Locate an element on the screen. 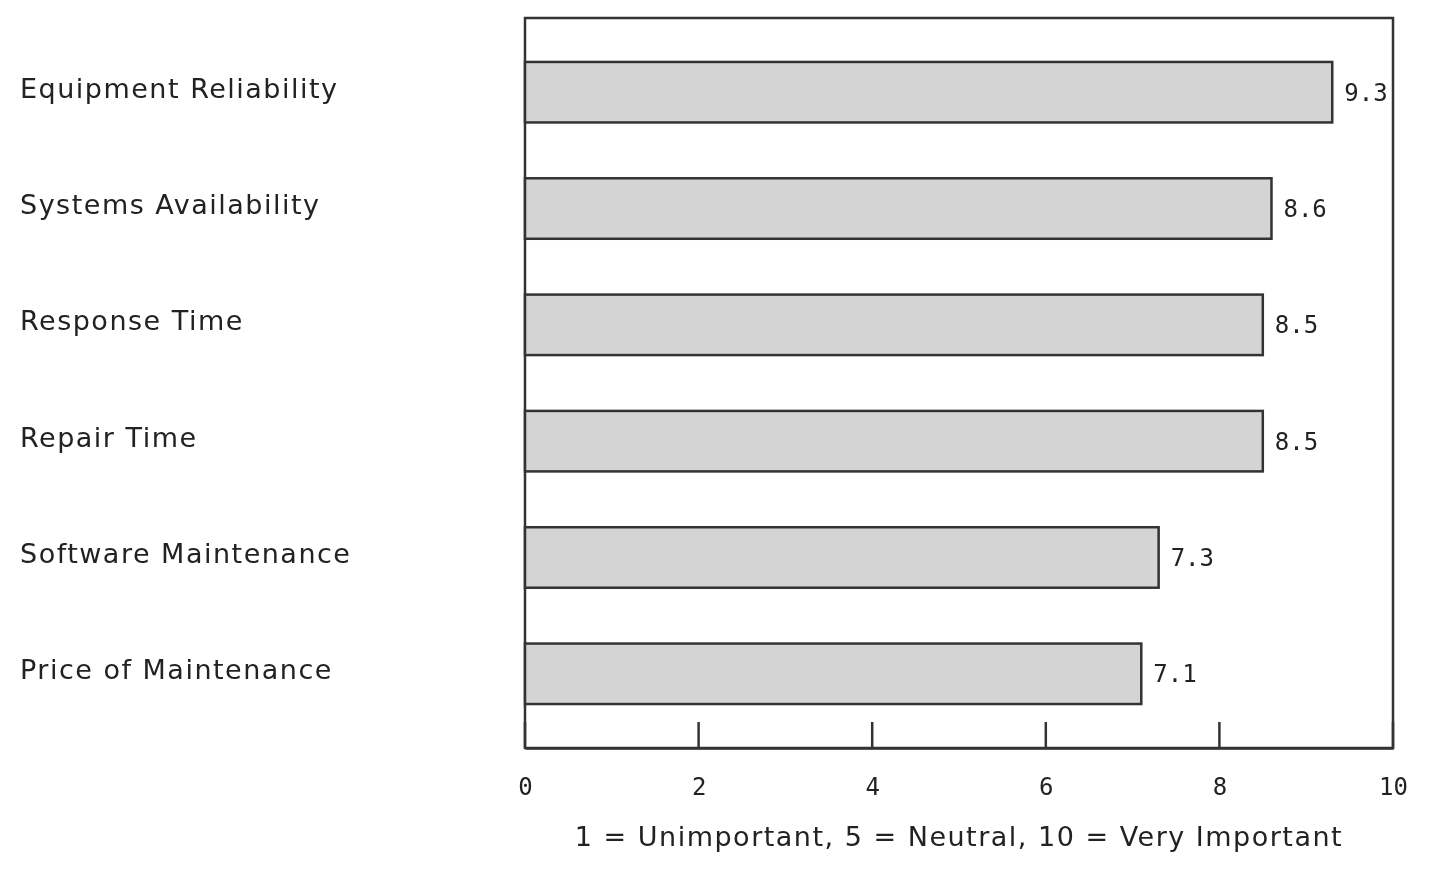  data-label: 8.6 is located at coordinates (1305, 208).